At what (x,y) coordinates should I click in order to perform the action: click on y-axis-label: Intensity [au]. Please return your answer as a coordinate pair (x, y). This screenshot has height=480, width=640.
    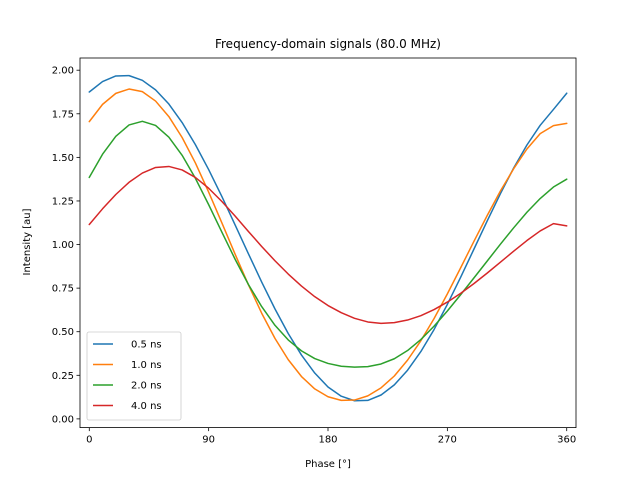
    Looking at the image, I should click on (27, 241).